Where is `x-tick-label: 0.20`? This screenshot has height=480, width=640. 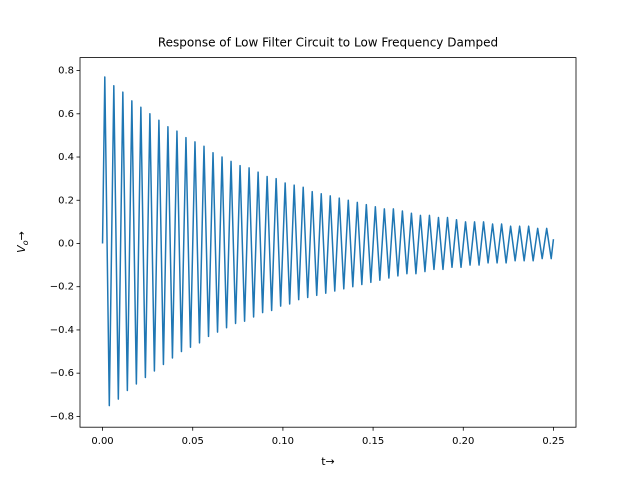
x-tick-label: 0.20 is located at coordinates (463, 441).